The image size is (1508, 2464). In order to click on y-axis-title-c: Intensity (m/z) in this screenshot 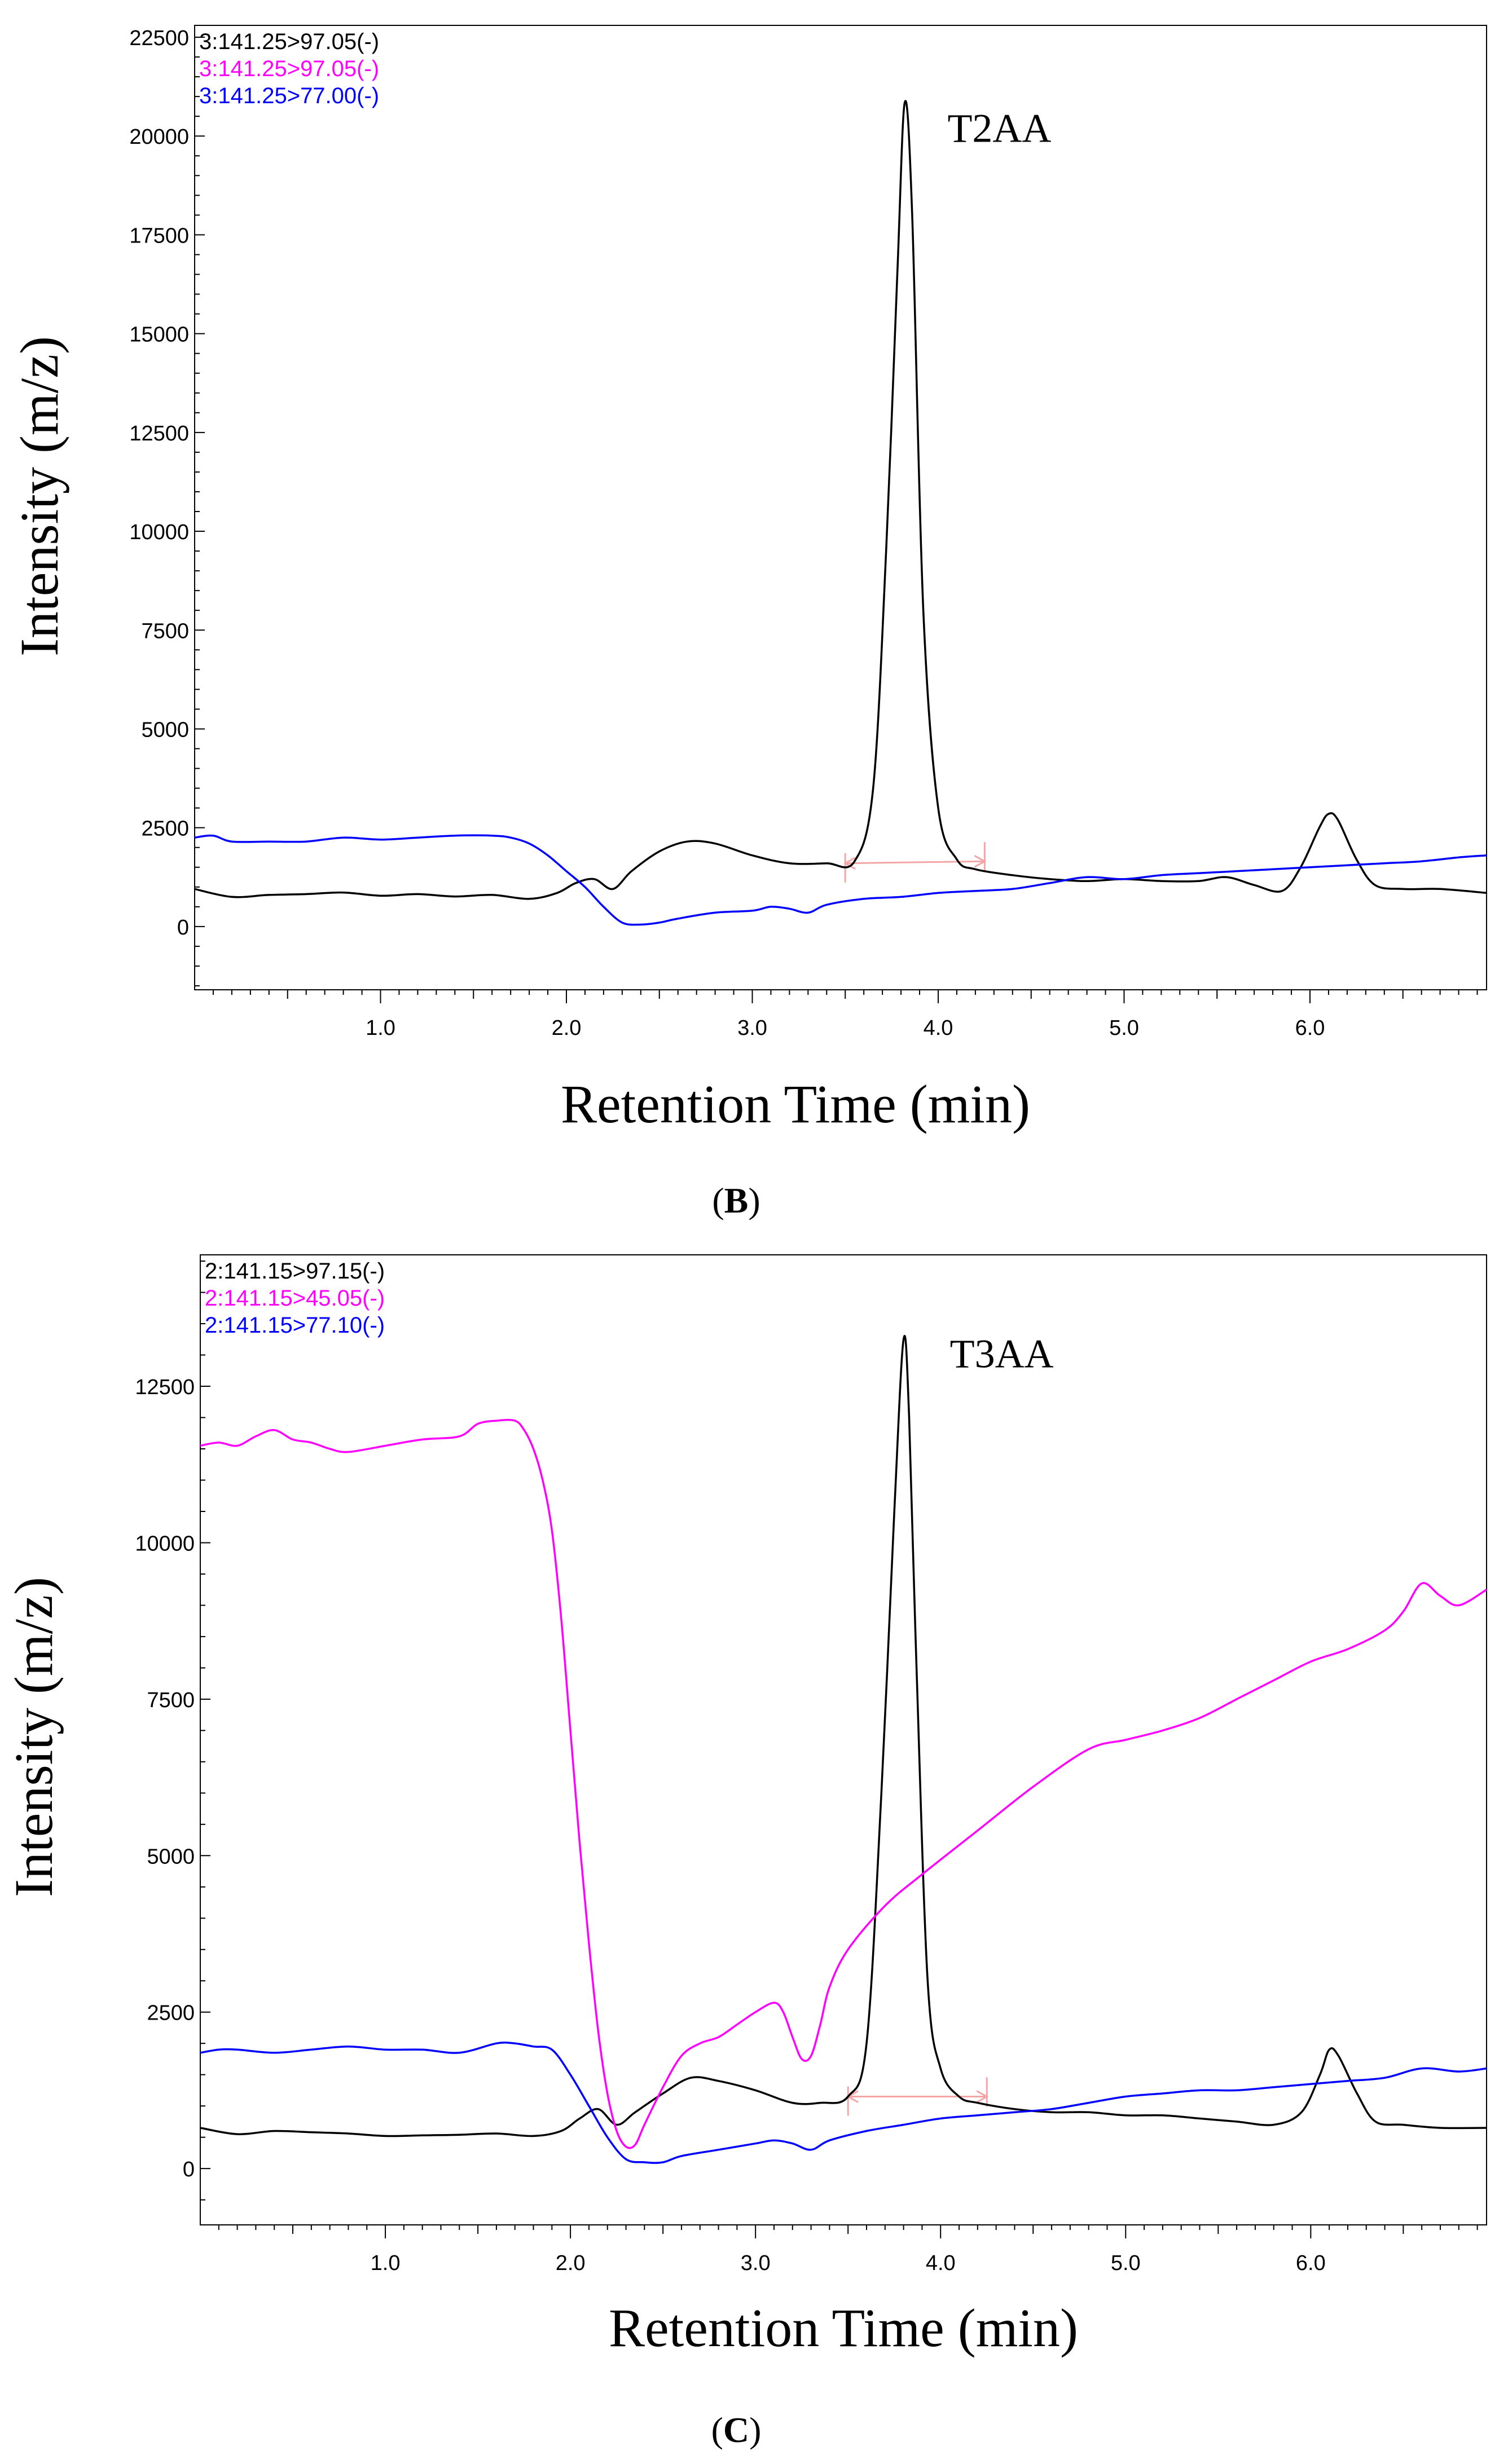, I will do `click(33, 1737)`.